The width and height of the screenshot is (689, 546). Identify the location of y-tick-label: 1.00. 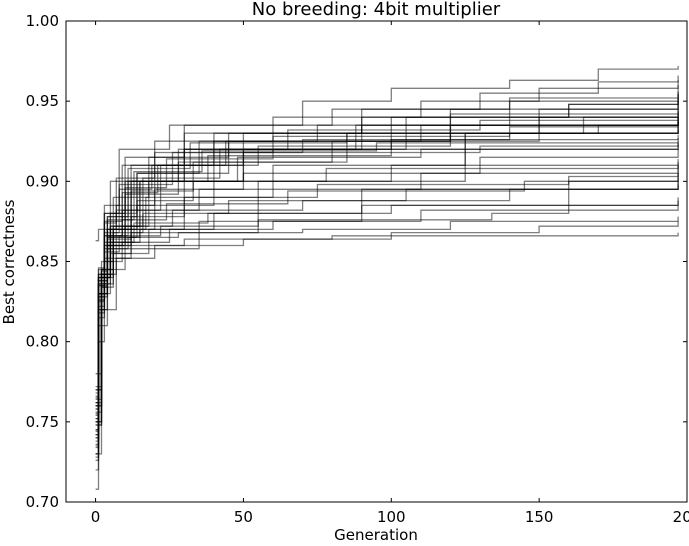
(42, 21).